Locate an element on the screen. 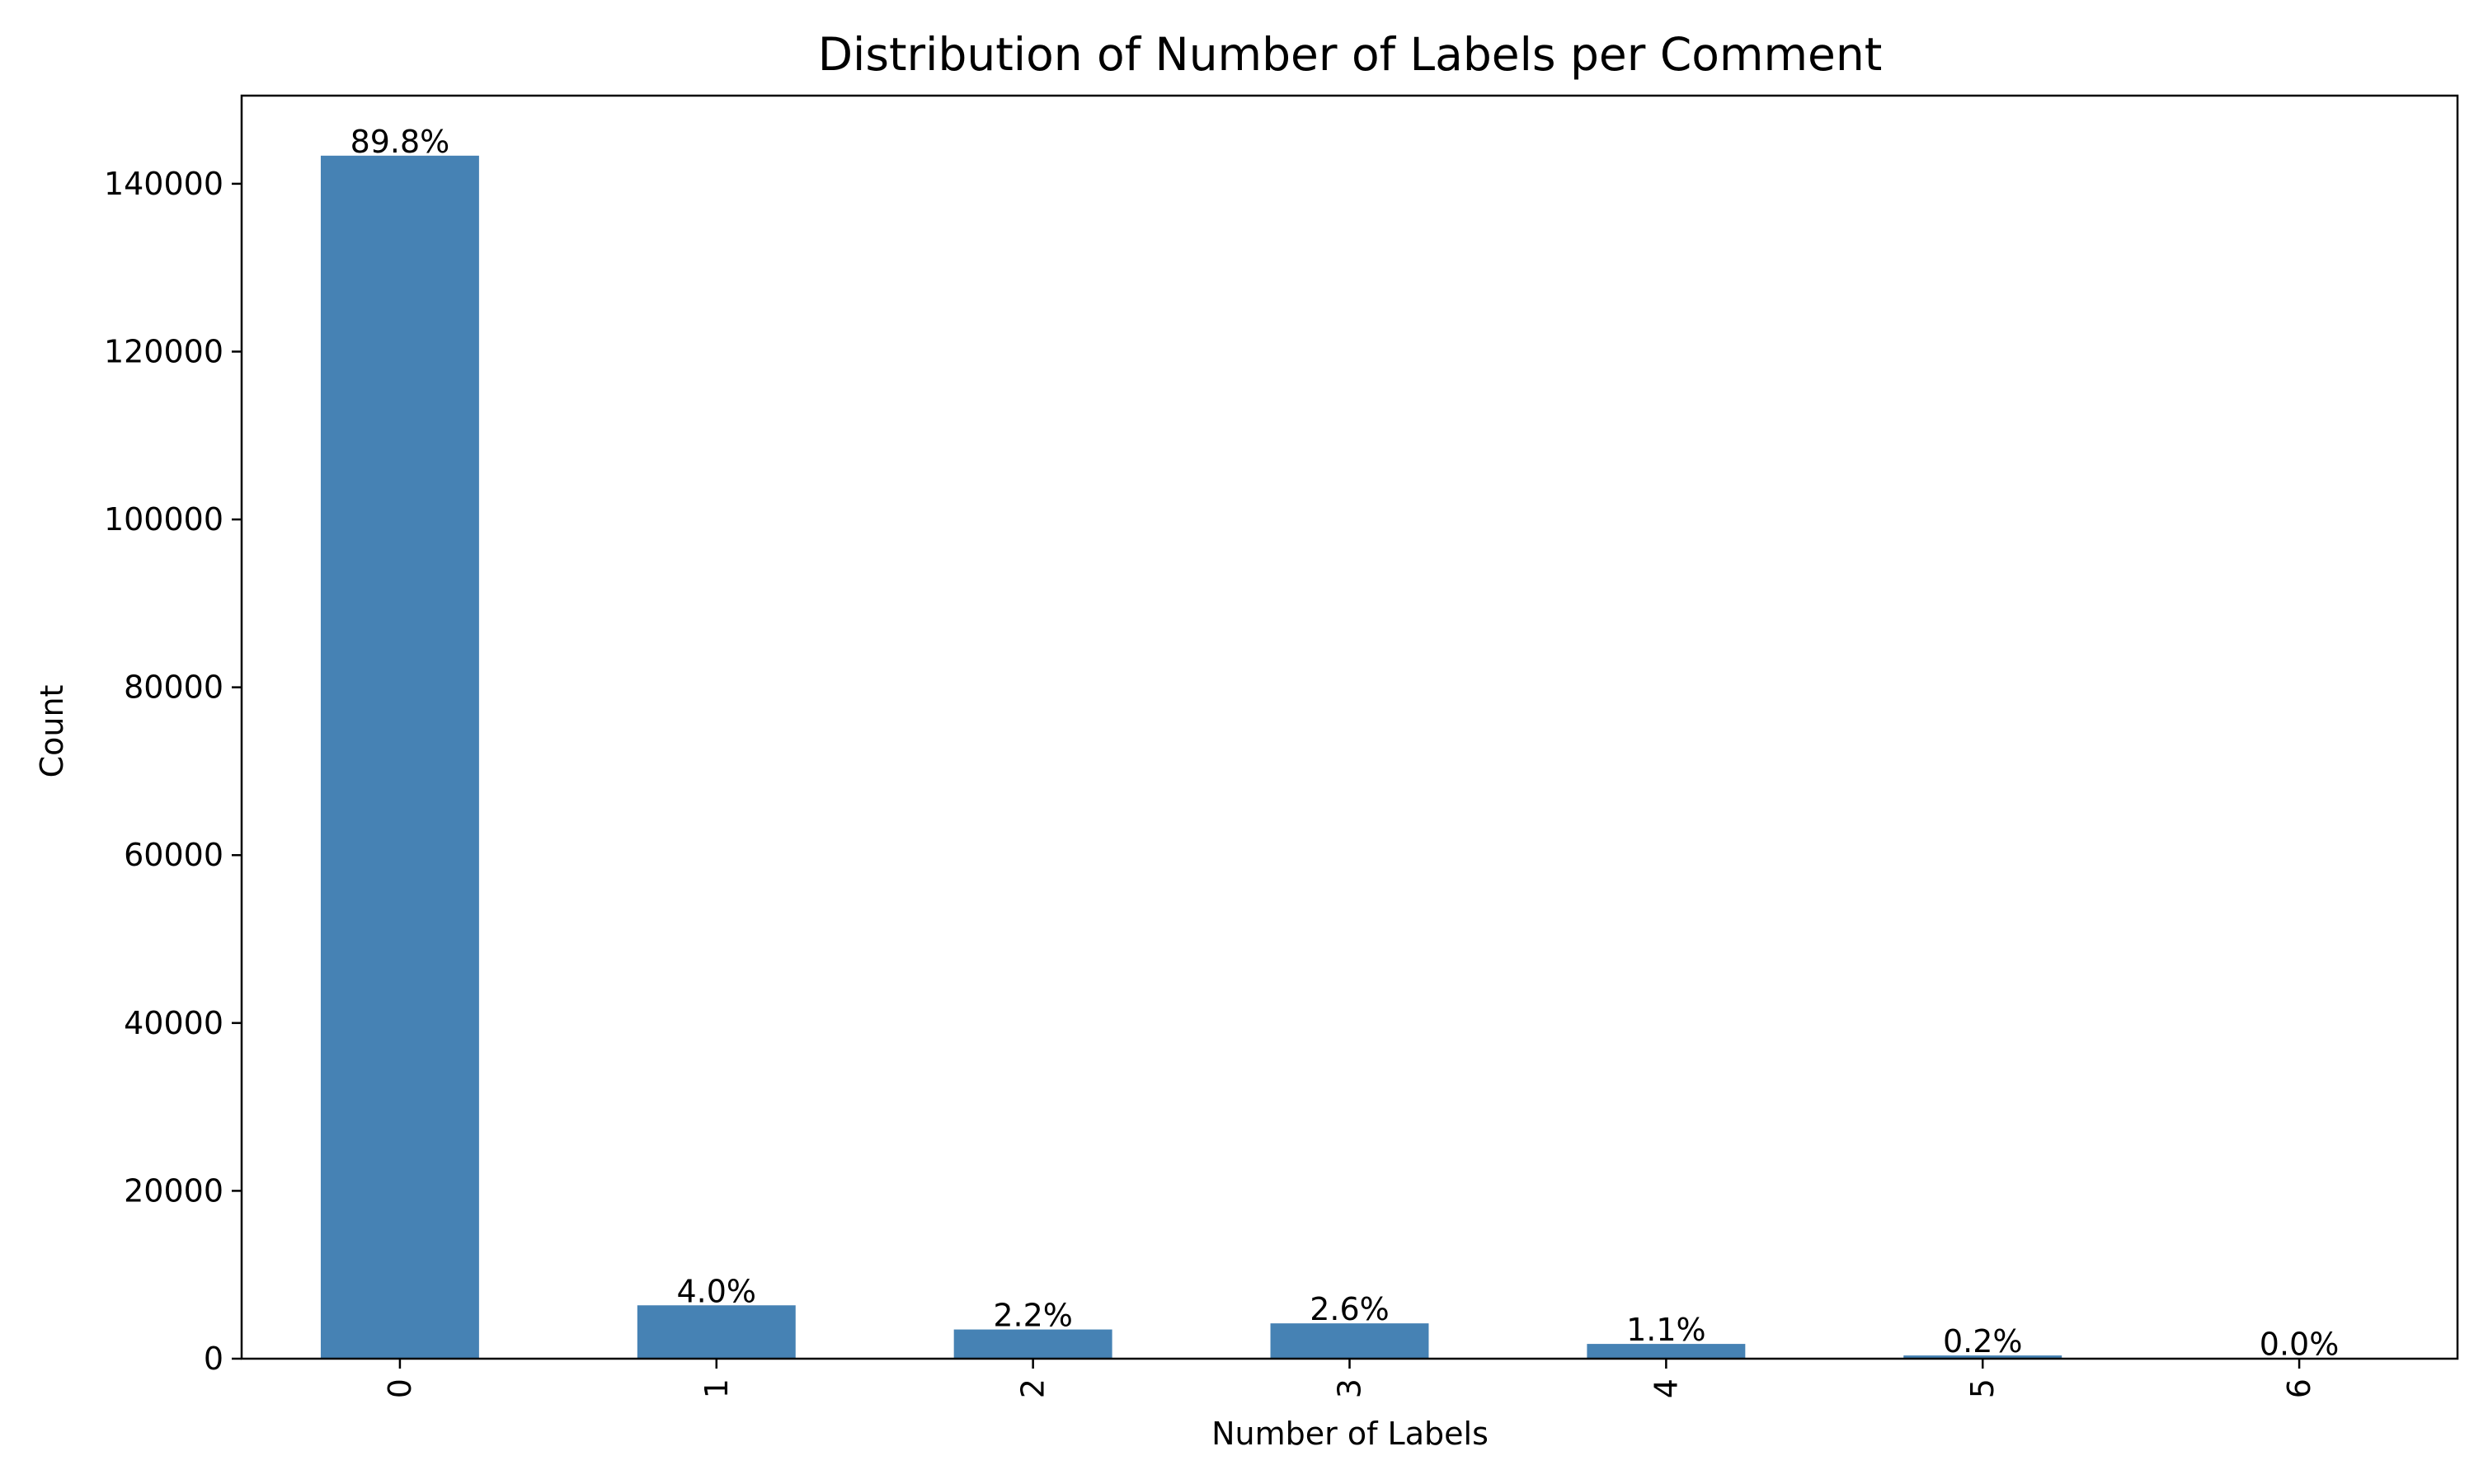 This screenshot has height=1484, width=2474. y-tick-label-140000: 140000 is located at coordinates (163, 184).